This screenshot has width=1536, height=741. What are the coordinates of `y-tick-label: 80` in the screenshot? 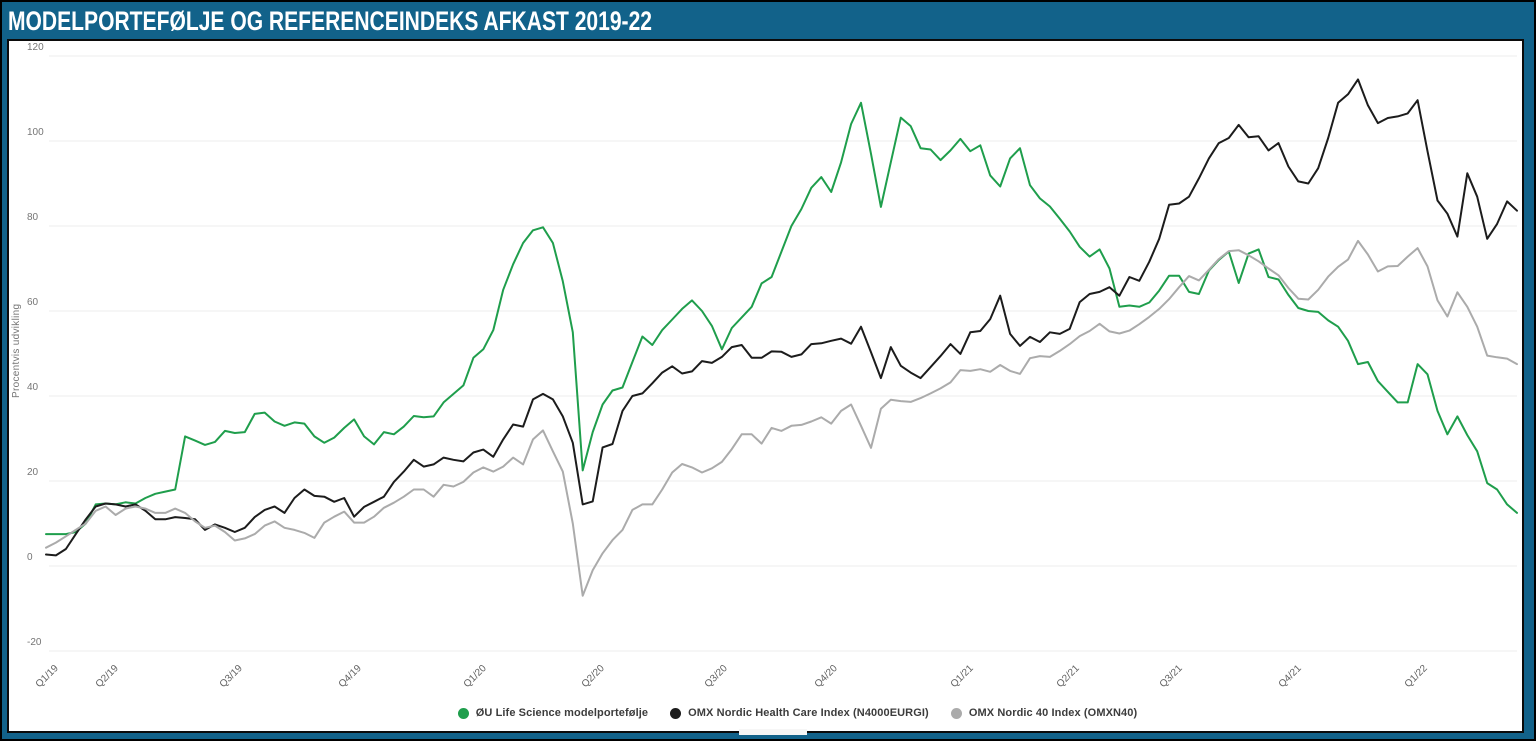 It's located at (33, 217).